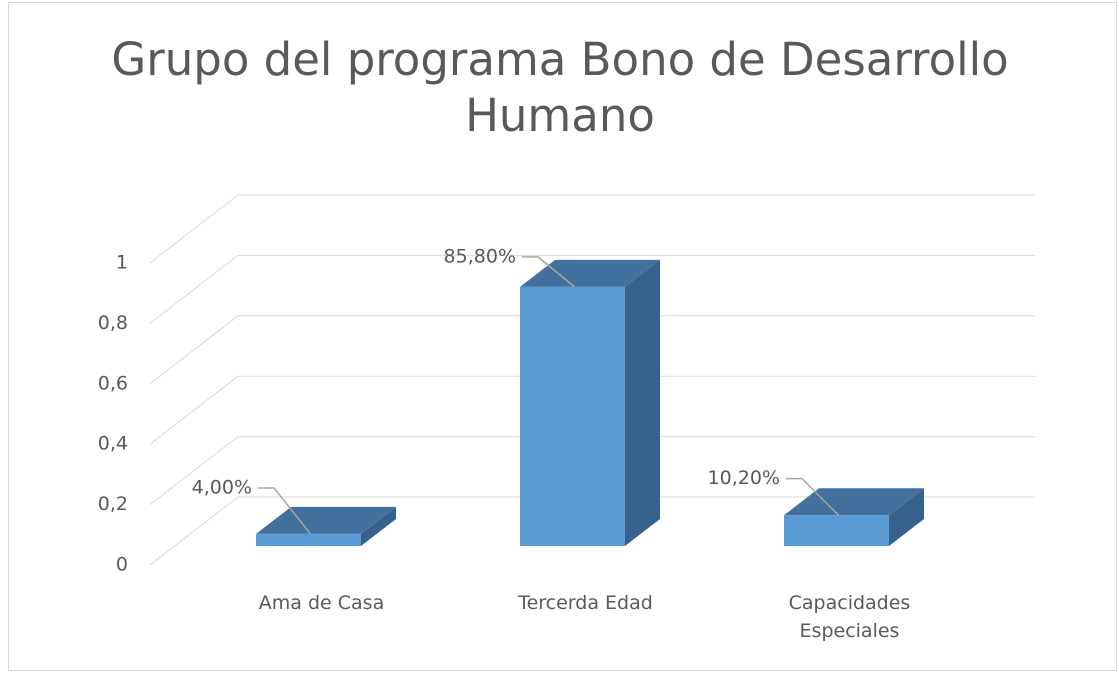 The width and height of the screenshot is (1119, 673). I want to click on x-tick-label: Ama de Casa, so click(321, 603).